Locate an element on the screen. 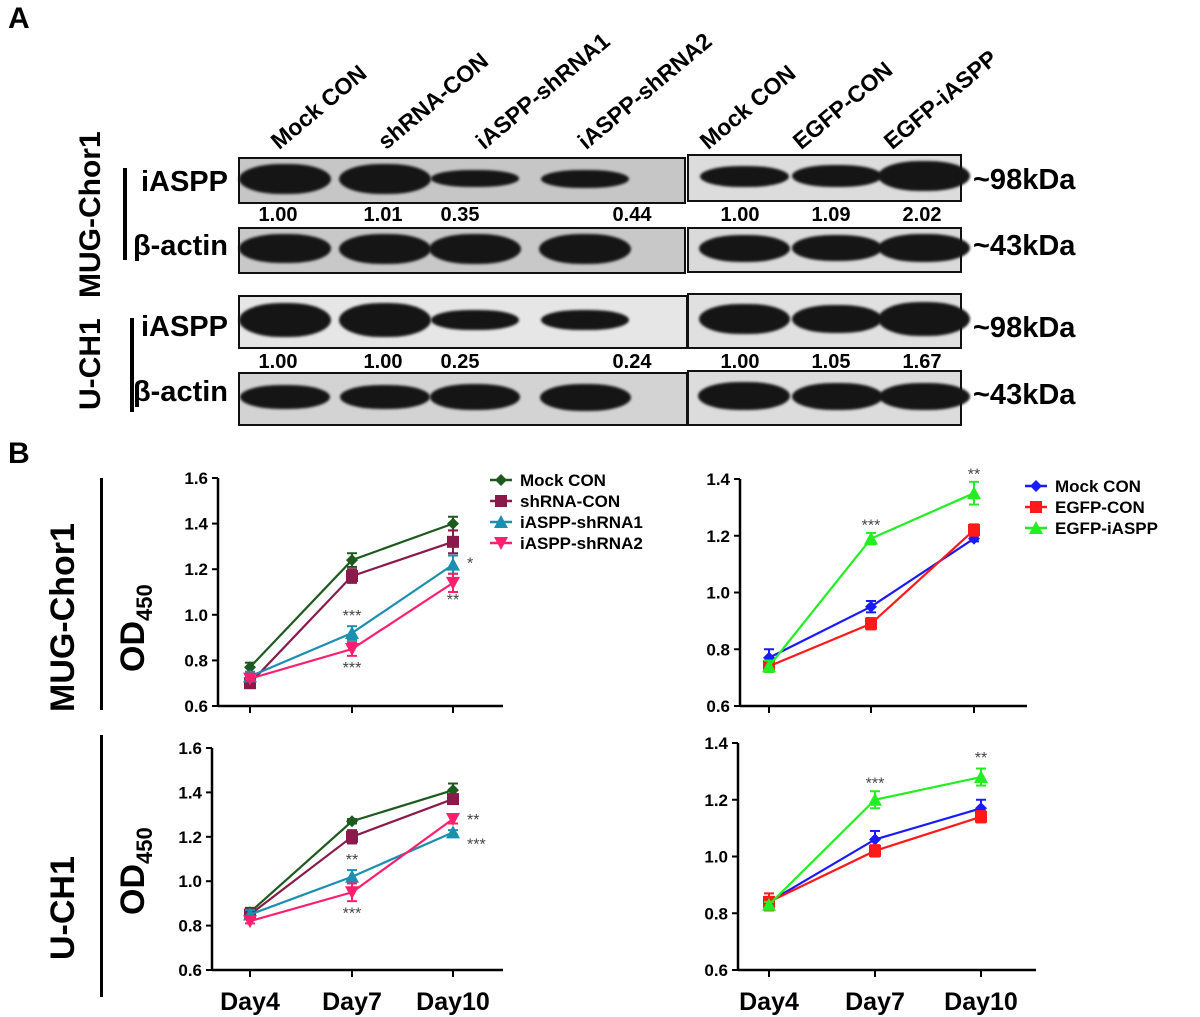  row-label-iaspp: iASPP is located at coordinates (184, 182).